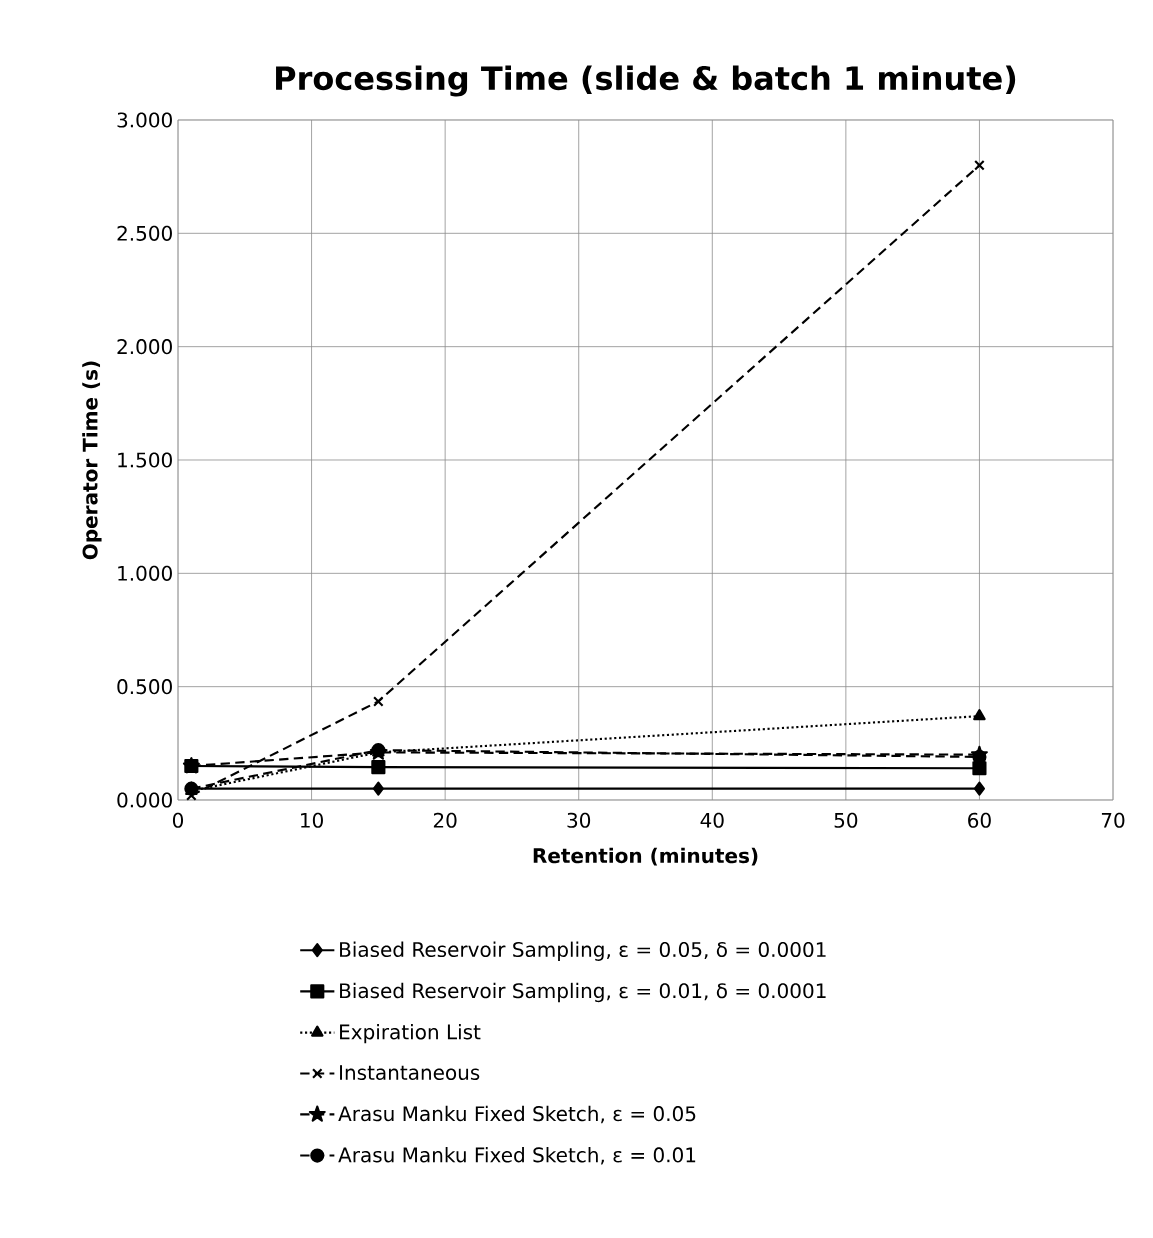  I want to click on x-tick-label: 70, so click(1113, 820).